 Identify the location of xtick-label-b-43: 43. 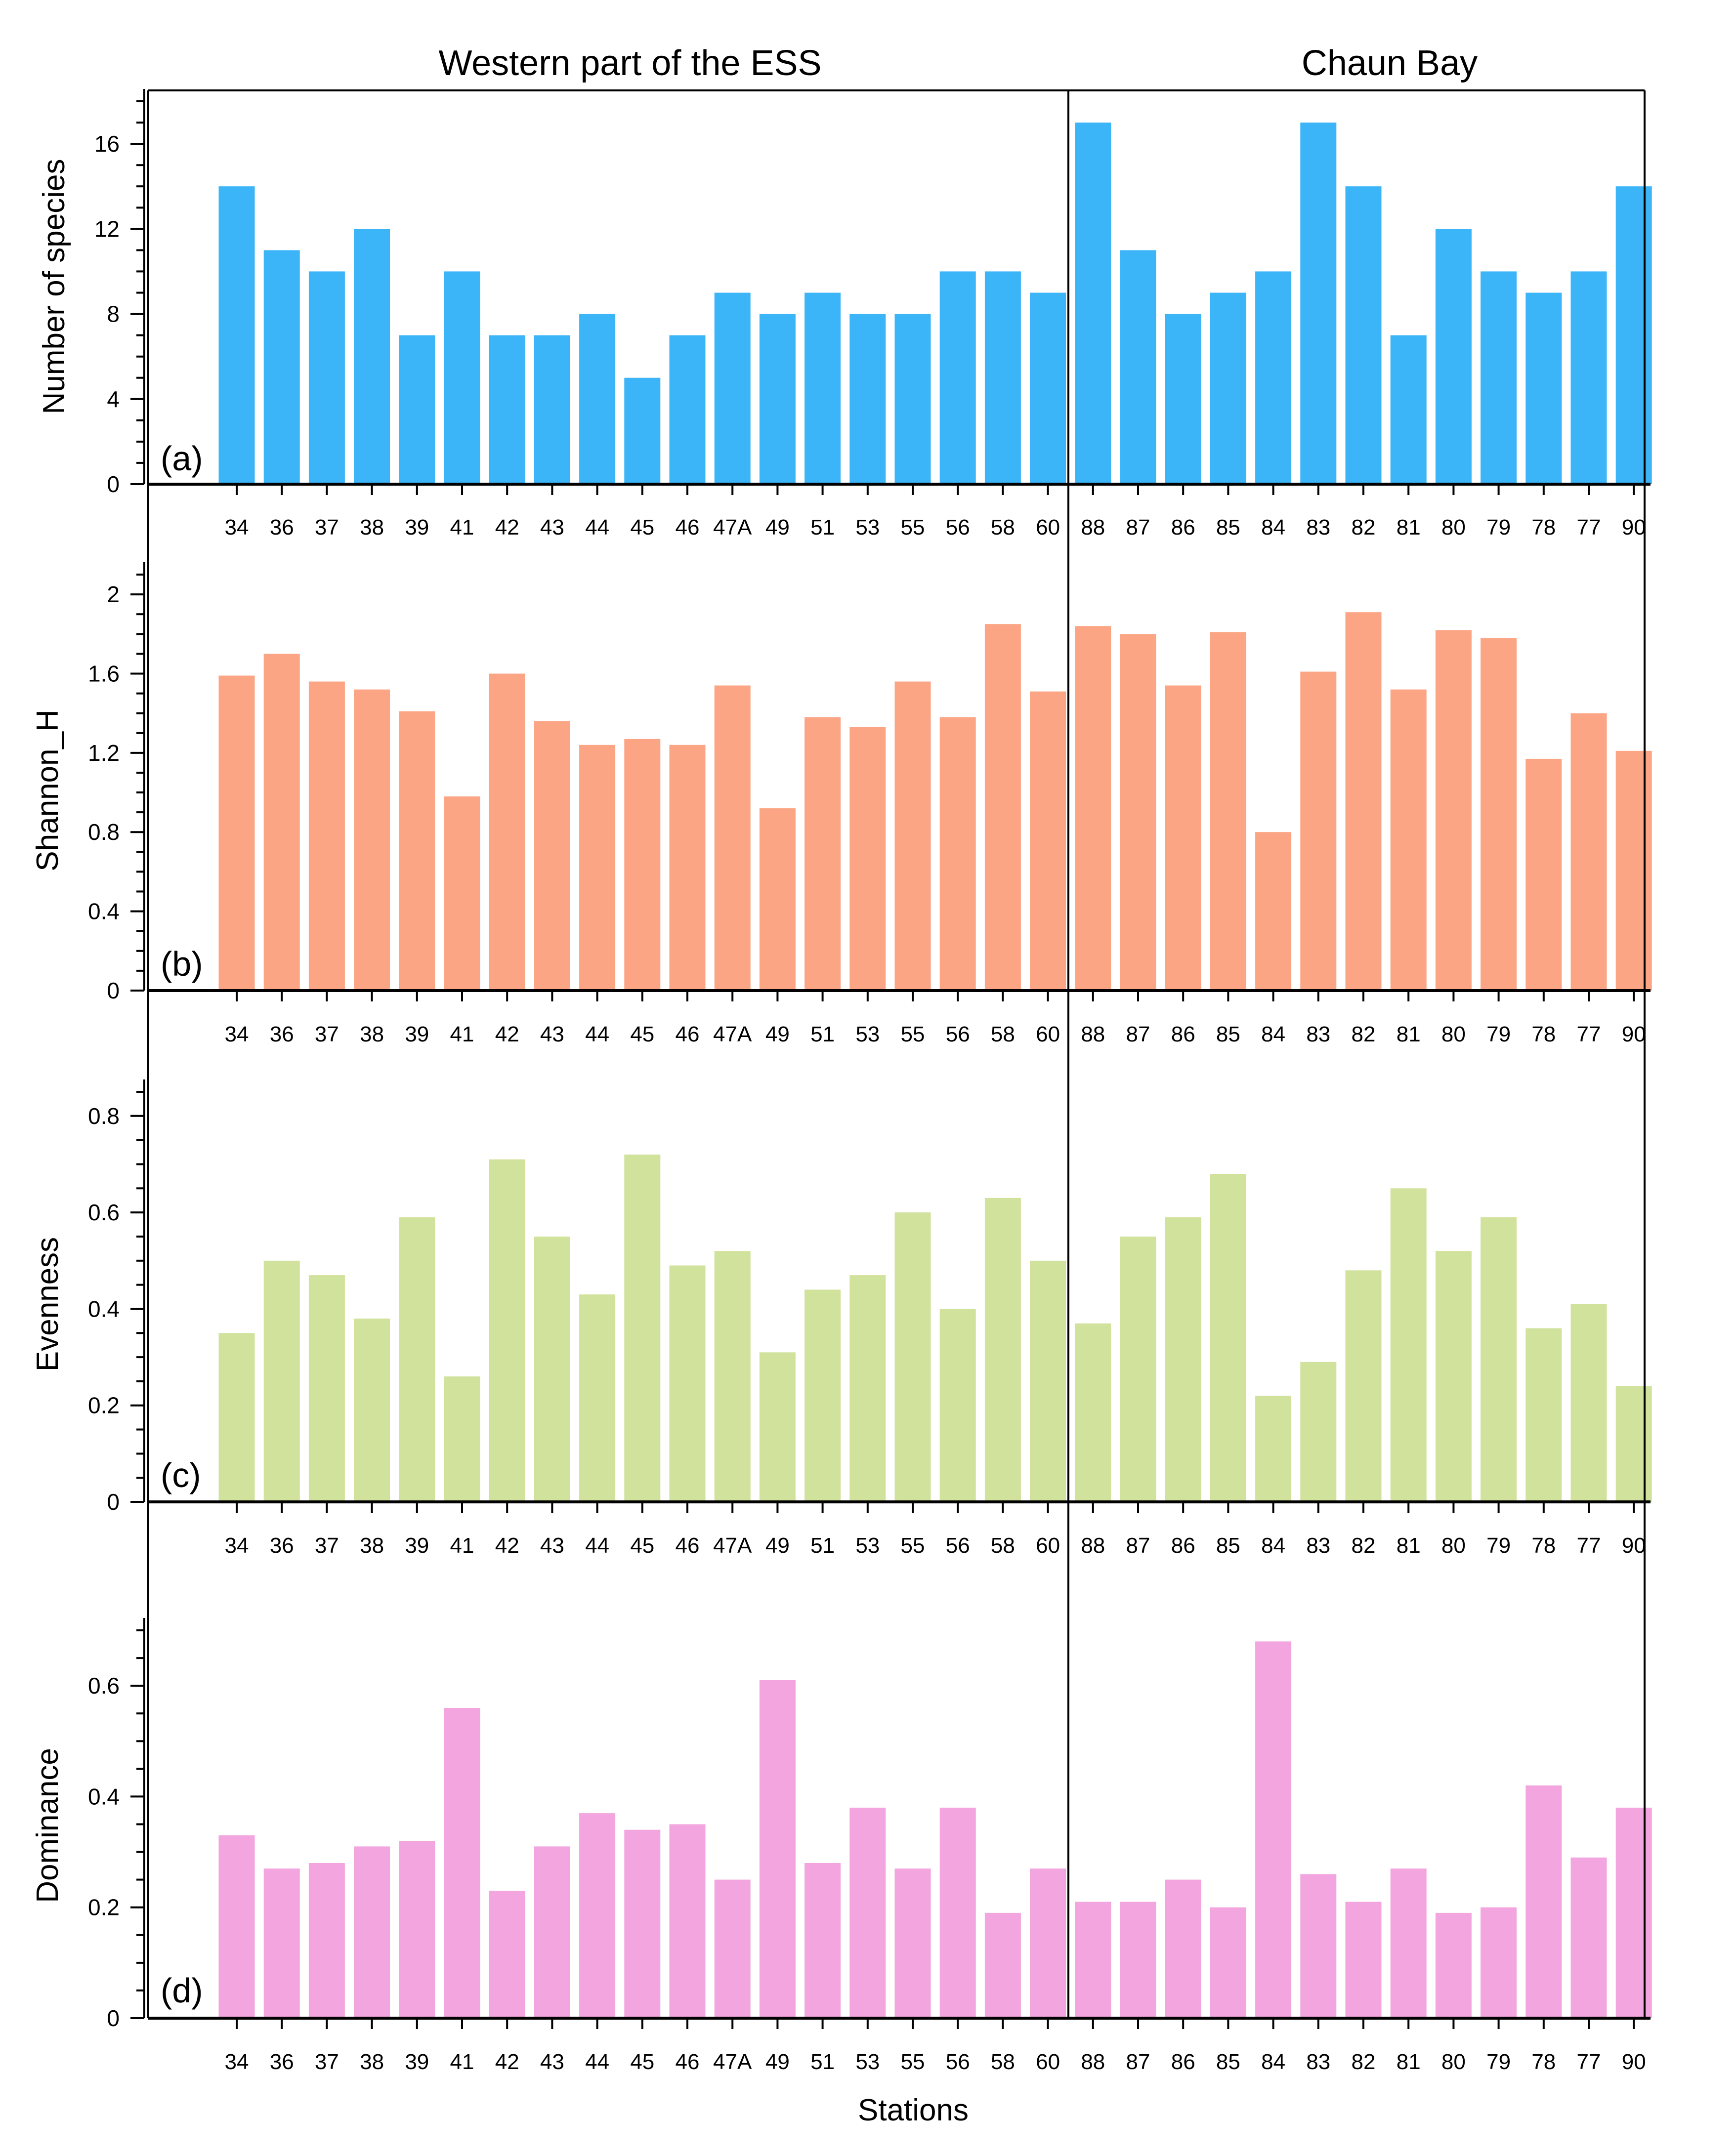
(552, 1034).